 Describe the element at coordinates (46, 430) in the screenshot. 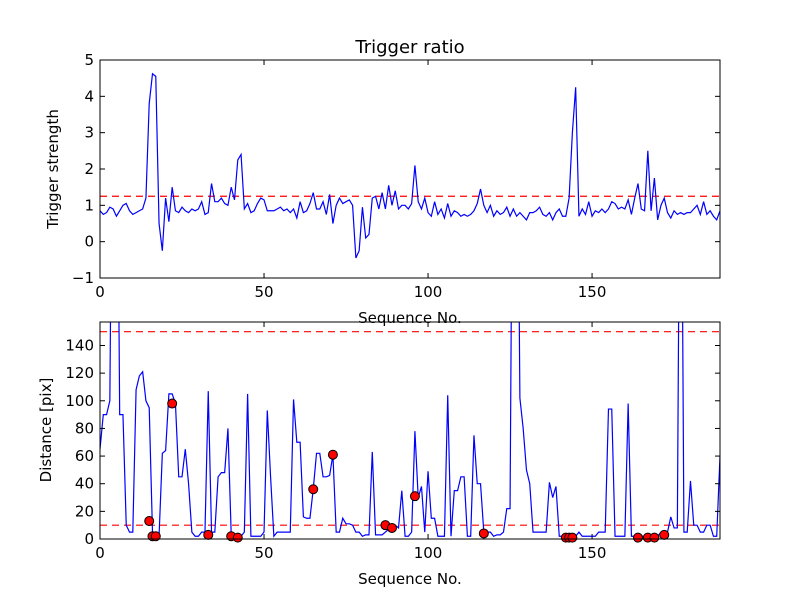

I see `y-axis-label: Distance [pix]` at that location.